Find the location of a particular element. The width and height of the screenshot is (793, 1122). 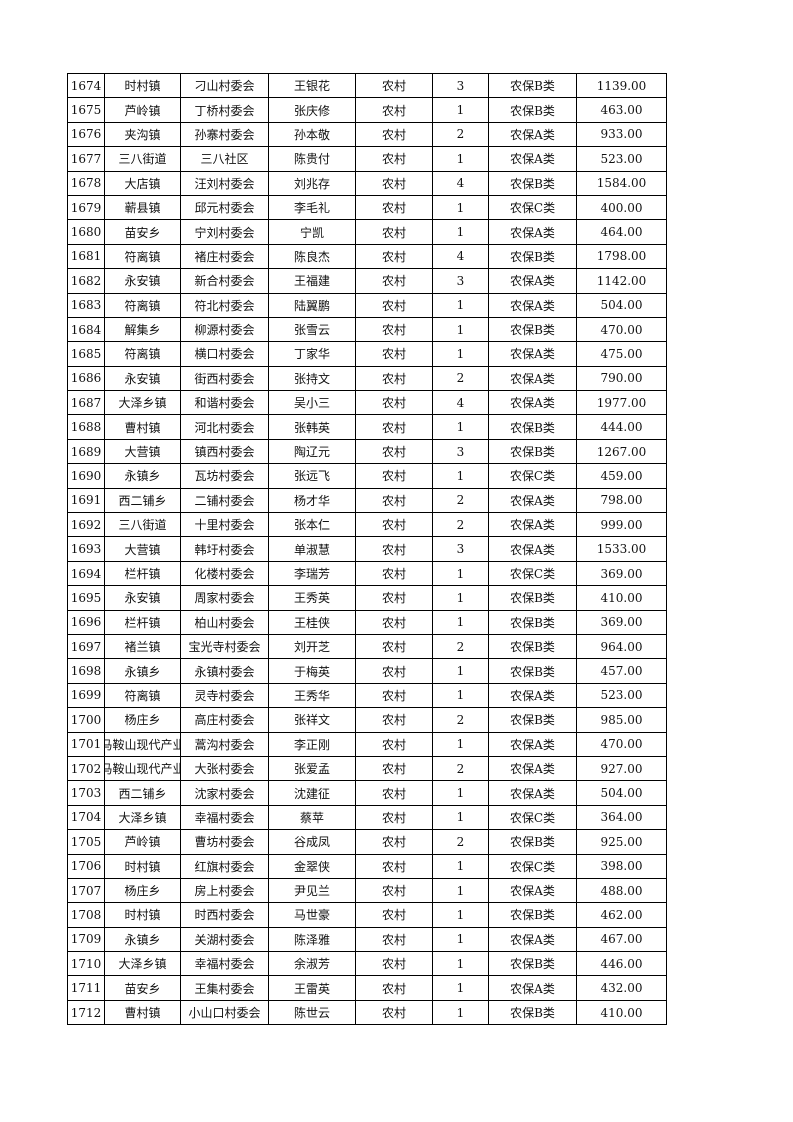

village-committee-cell: 红旗村委会 is located at coordinates (224, 866).